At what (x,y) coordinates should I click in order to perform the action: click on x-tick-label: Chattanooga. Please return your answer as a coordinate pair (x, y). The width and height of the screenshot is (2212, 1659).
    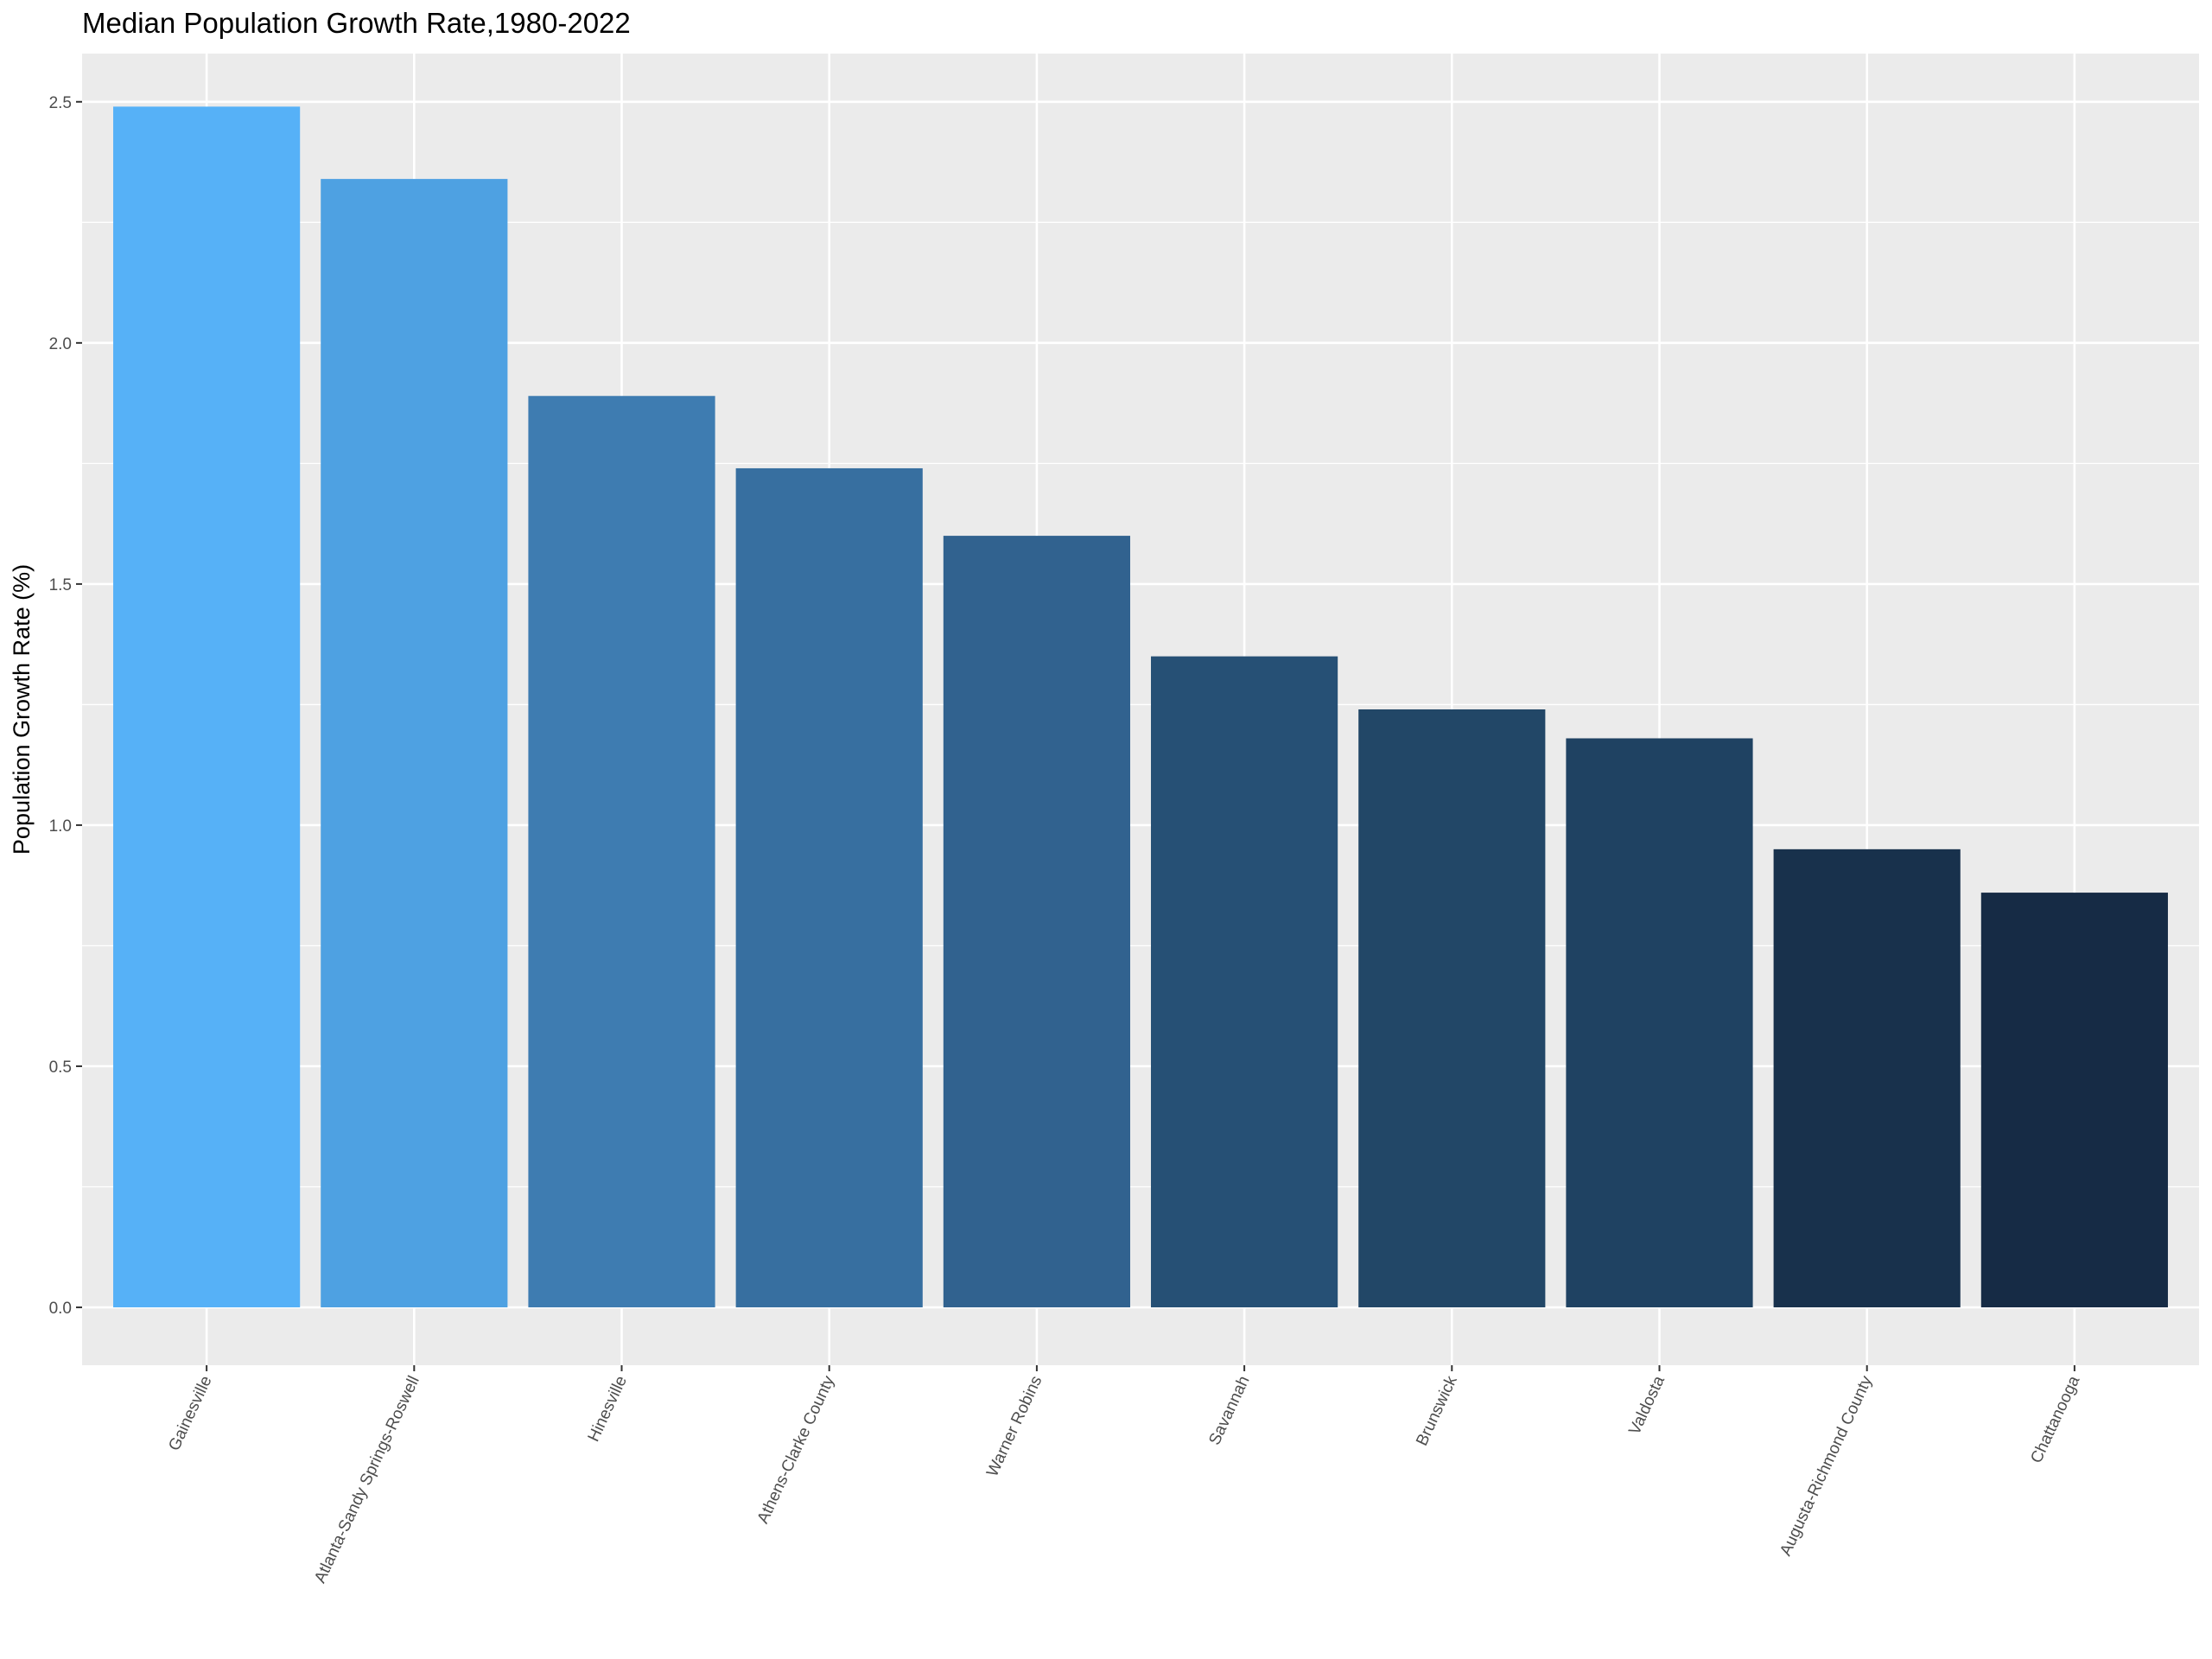
    Looking at the image, I should click on (2055, 1419).